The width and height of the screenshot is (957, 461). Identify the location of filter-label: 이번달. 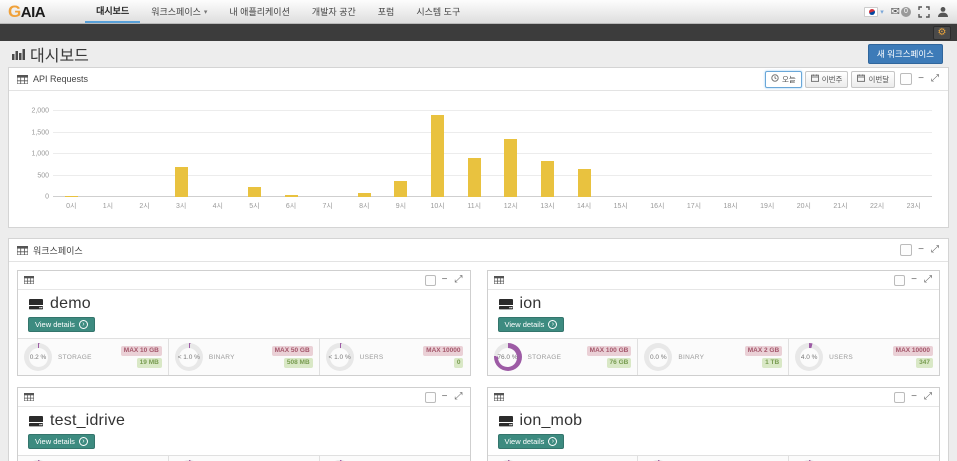
(879, 79).